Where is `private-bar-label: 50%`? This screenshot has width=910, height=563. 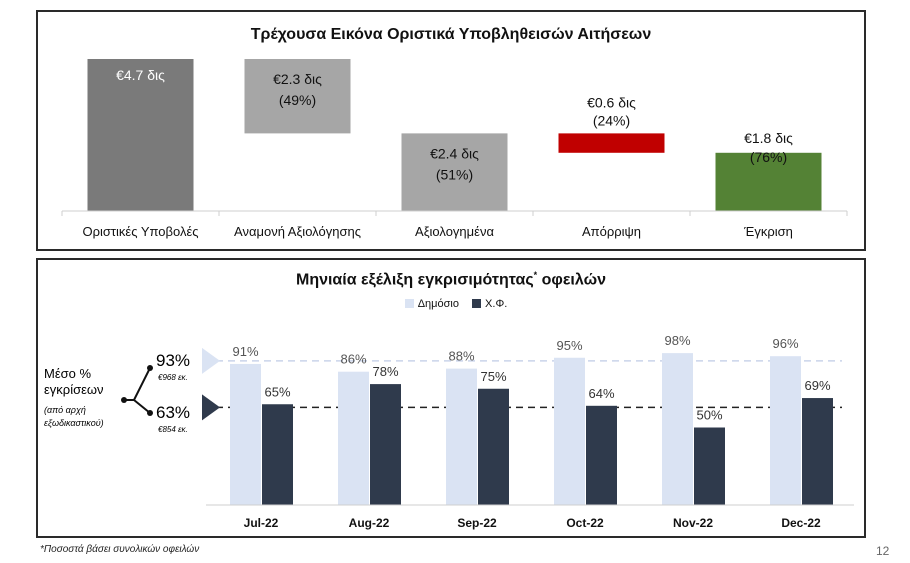
private-bar-label: 50% is located at coordinates (709, 415).